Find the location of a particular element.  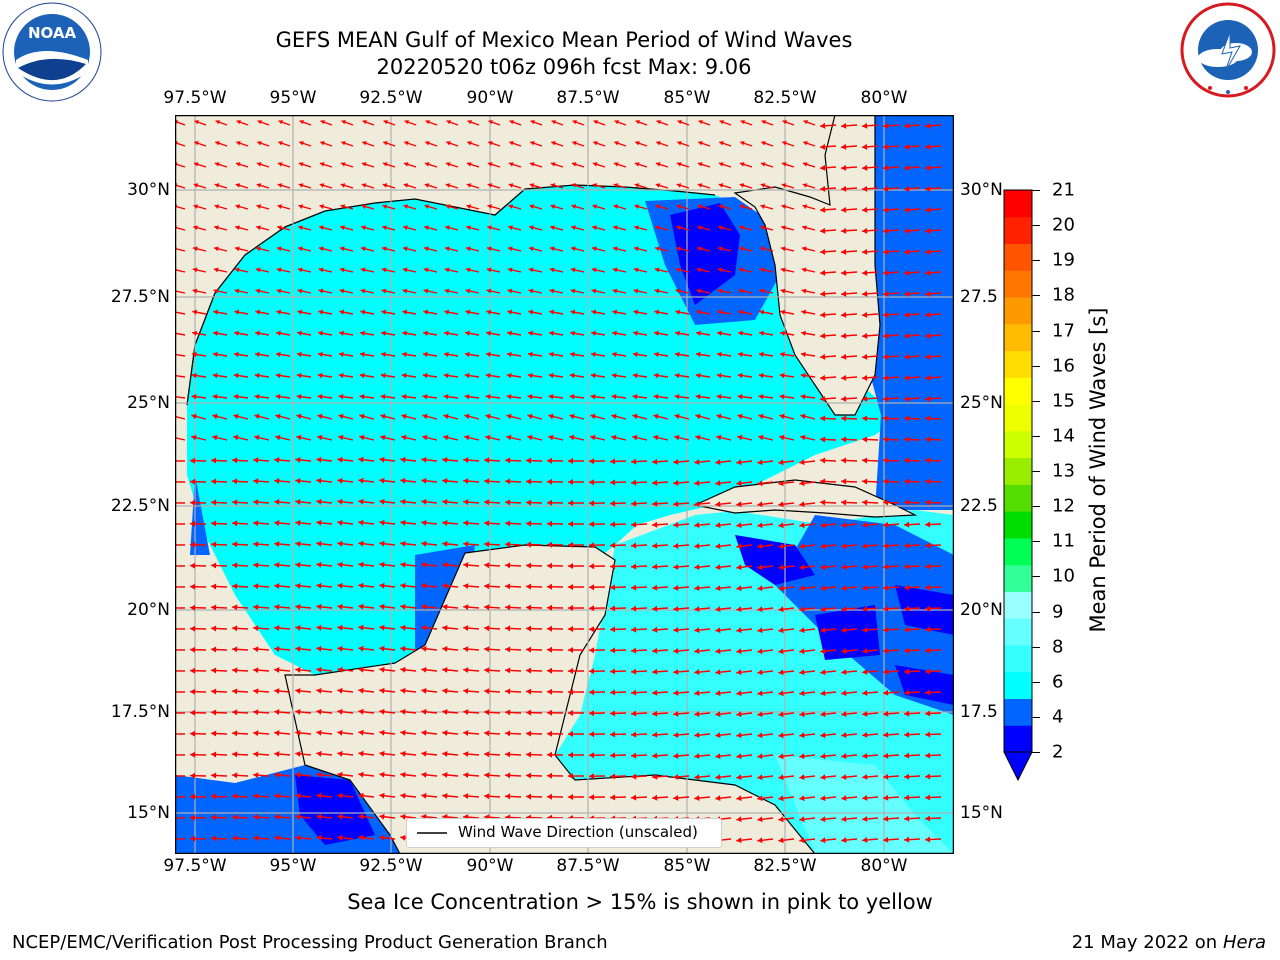

colorbar-tick-mark is located at coordinates (1036, 296).